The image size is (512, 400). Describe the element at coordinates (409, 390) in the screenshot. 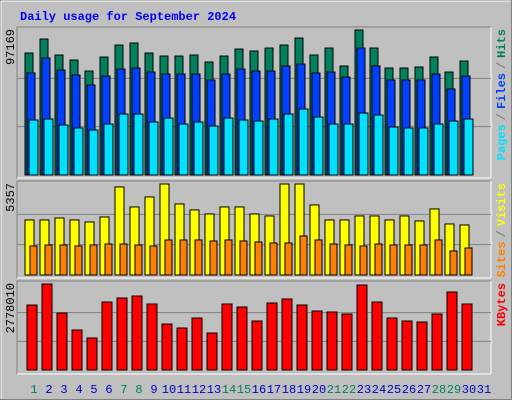

I see `x-tick-label: 26` at that location.